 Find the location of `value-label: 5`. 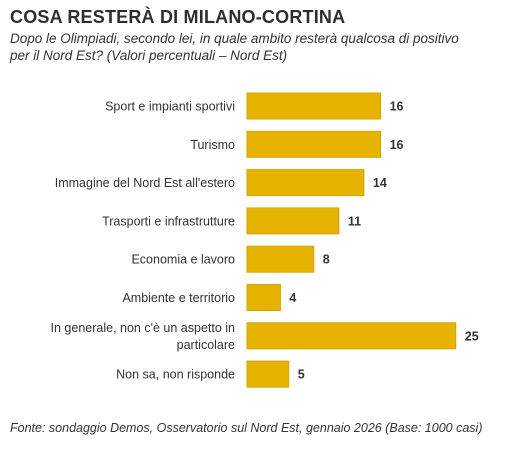

value-label: 5 is located at coordinates (301, 375).